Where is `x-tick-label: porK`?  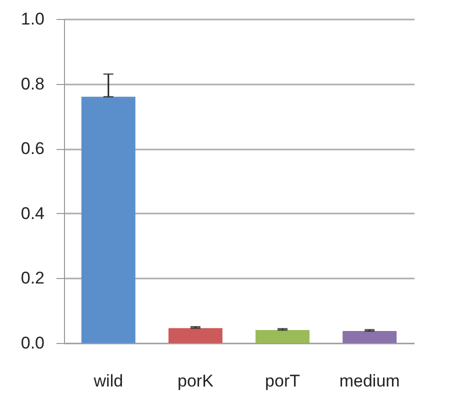
x-tick-label: porK is located at coordinates (196, 381).